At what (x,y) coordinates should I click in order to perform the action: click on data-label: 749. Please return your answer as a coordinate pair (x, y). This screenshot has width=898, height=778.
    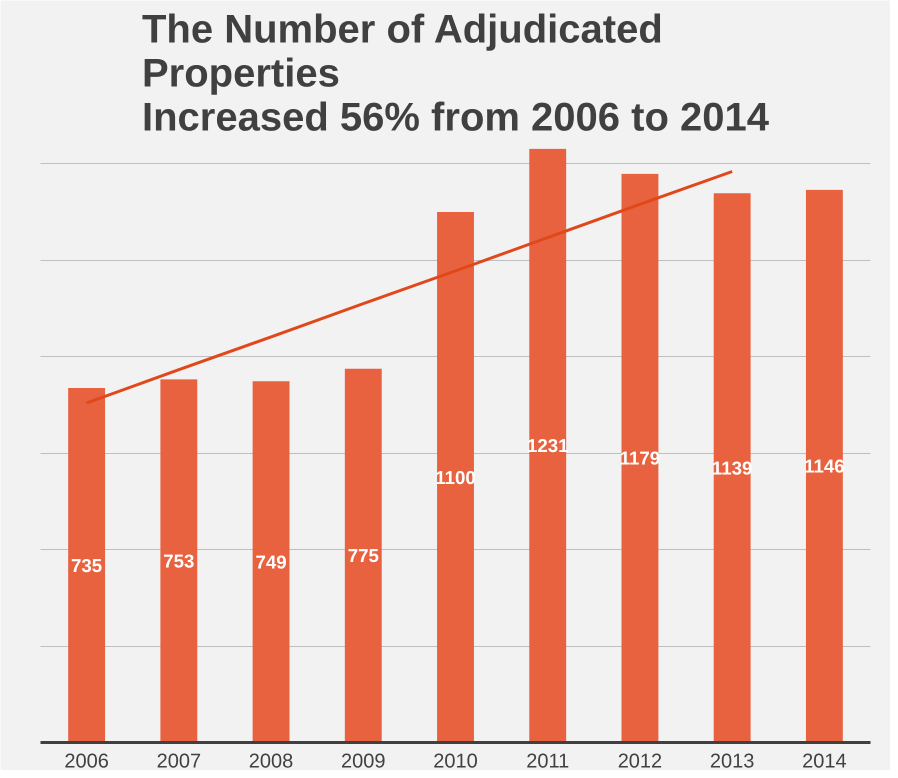
    Looking at the image, I should click on (271, 561).